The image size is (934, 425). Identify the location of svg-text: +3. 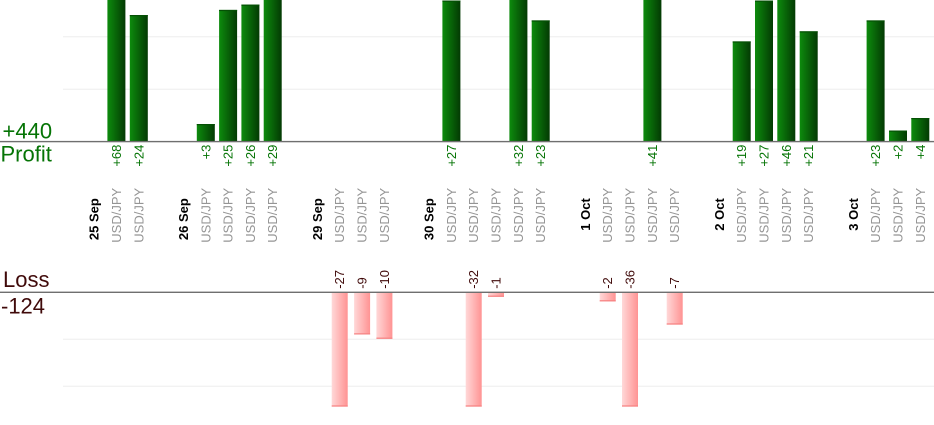
(205, 152).